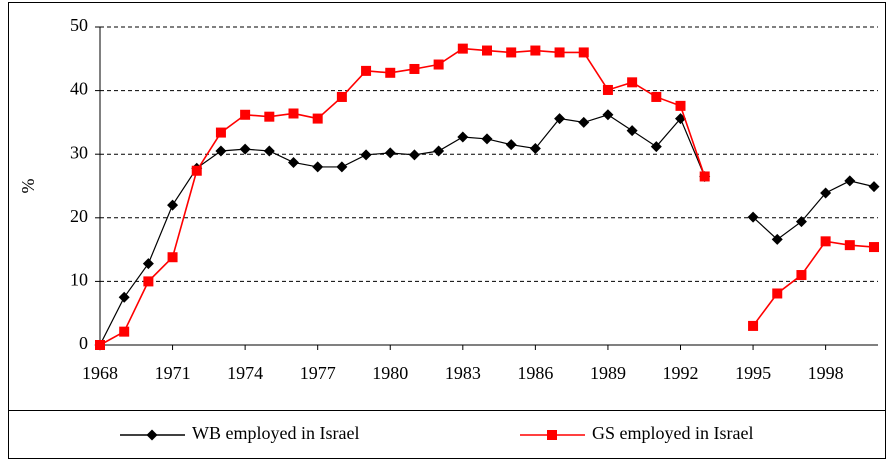 The height and width of the screenshot is (466, 890). What do you see at coordinates (173, 373) in the screenshot?
I see `x-tick-label: 1971` at bounding box center [173, 373].